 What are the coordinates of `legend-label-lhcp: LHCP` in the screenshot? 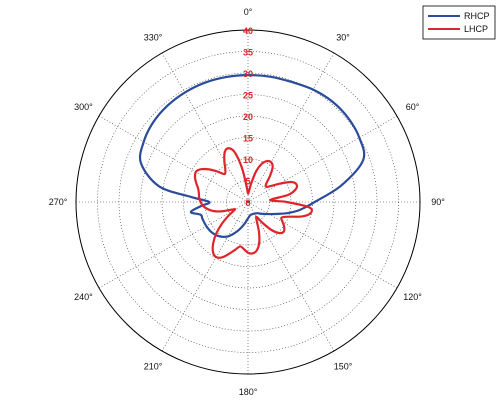 It's located at (476, 29).